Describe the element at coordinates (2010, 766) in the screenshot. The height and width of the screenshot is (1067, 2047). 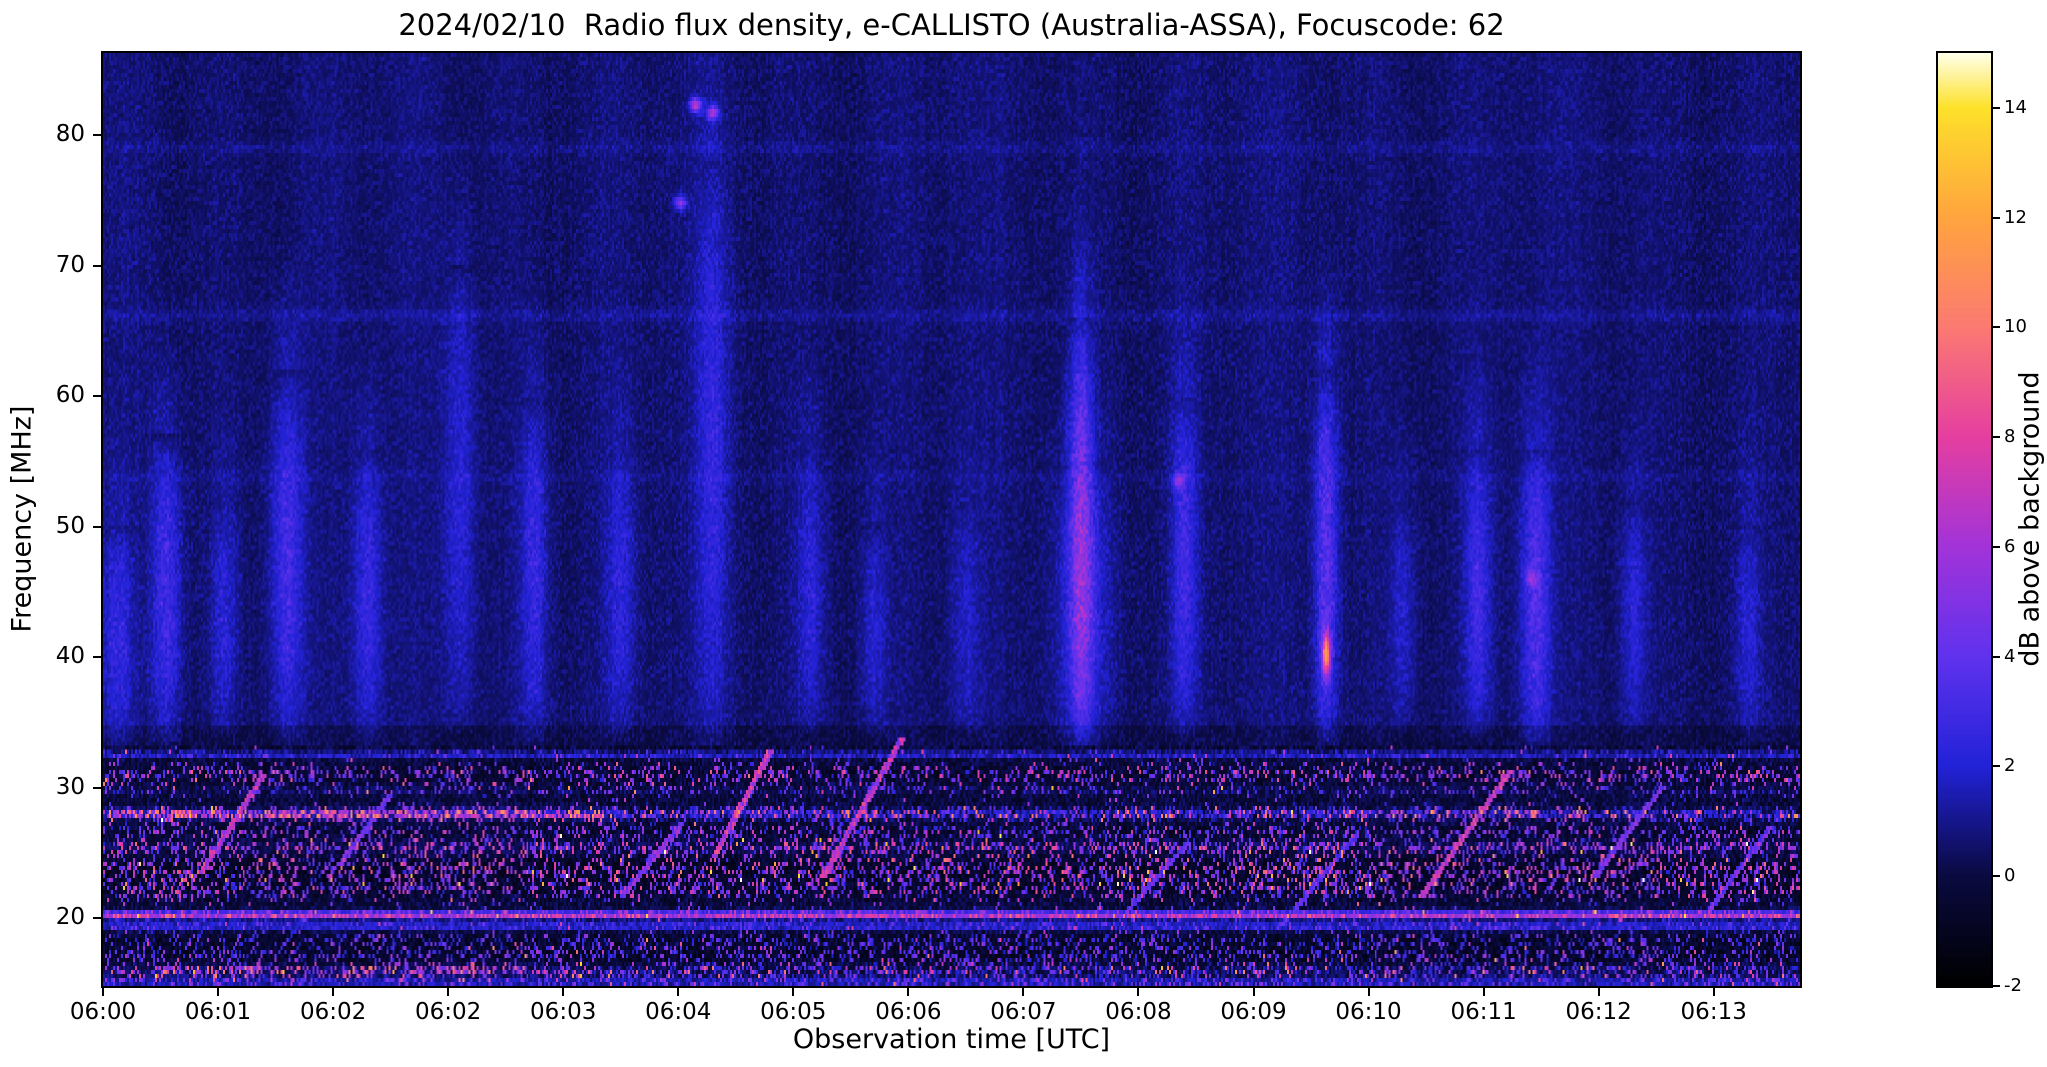
I see `colorbar-tick-label: 2` at that location.